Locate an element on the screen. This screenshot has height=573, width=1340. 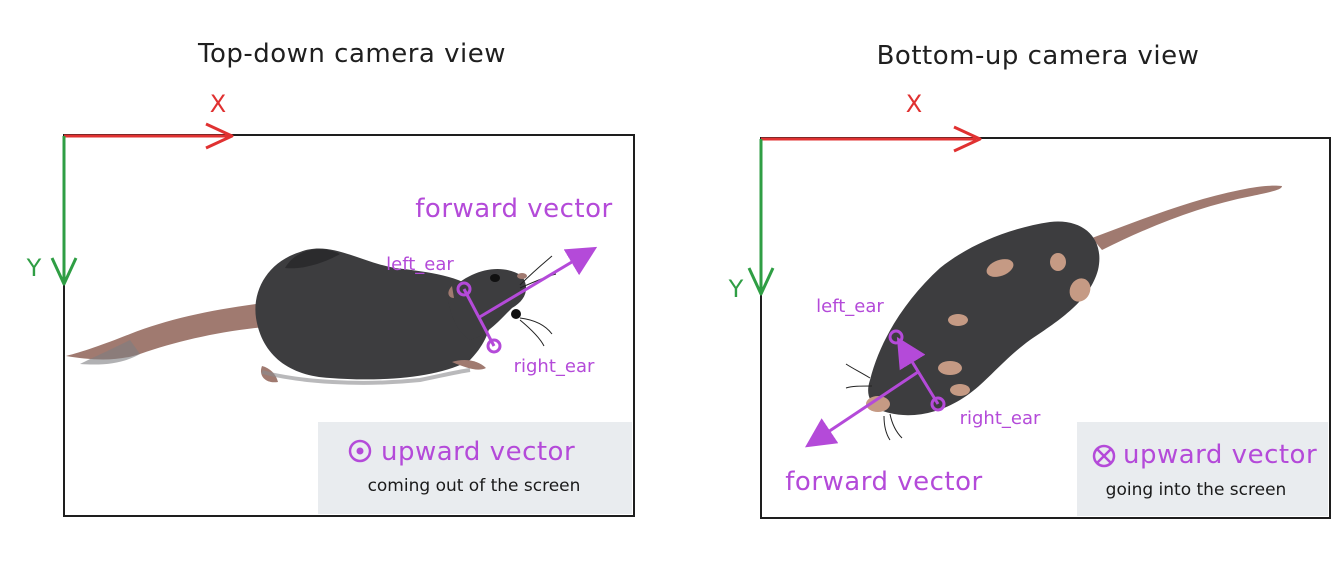
right-panel-title: Bottom-up camera view is located at coordinates (1038, 56).